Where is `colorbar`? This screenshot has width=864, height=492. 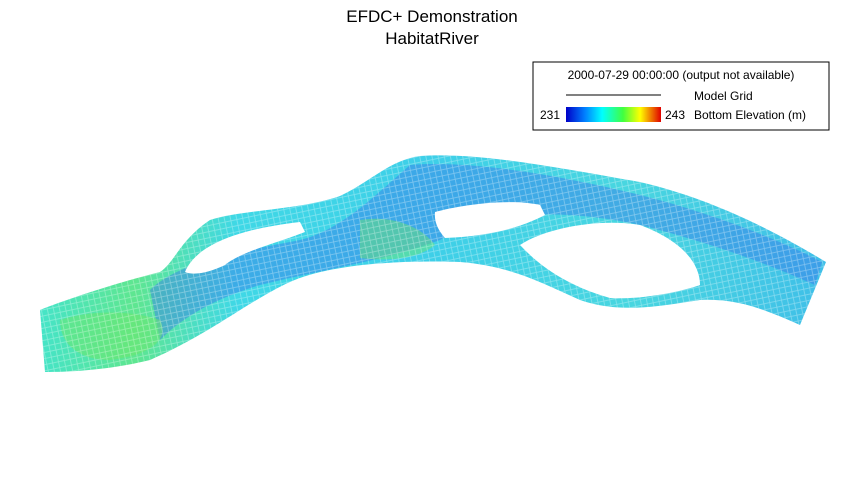
colorbar is located at coordinates (613, 114).